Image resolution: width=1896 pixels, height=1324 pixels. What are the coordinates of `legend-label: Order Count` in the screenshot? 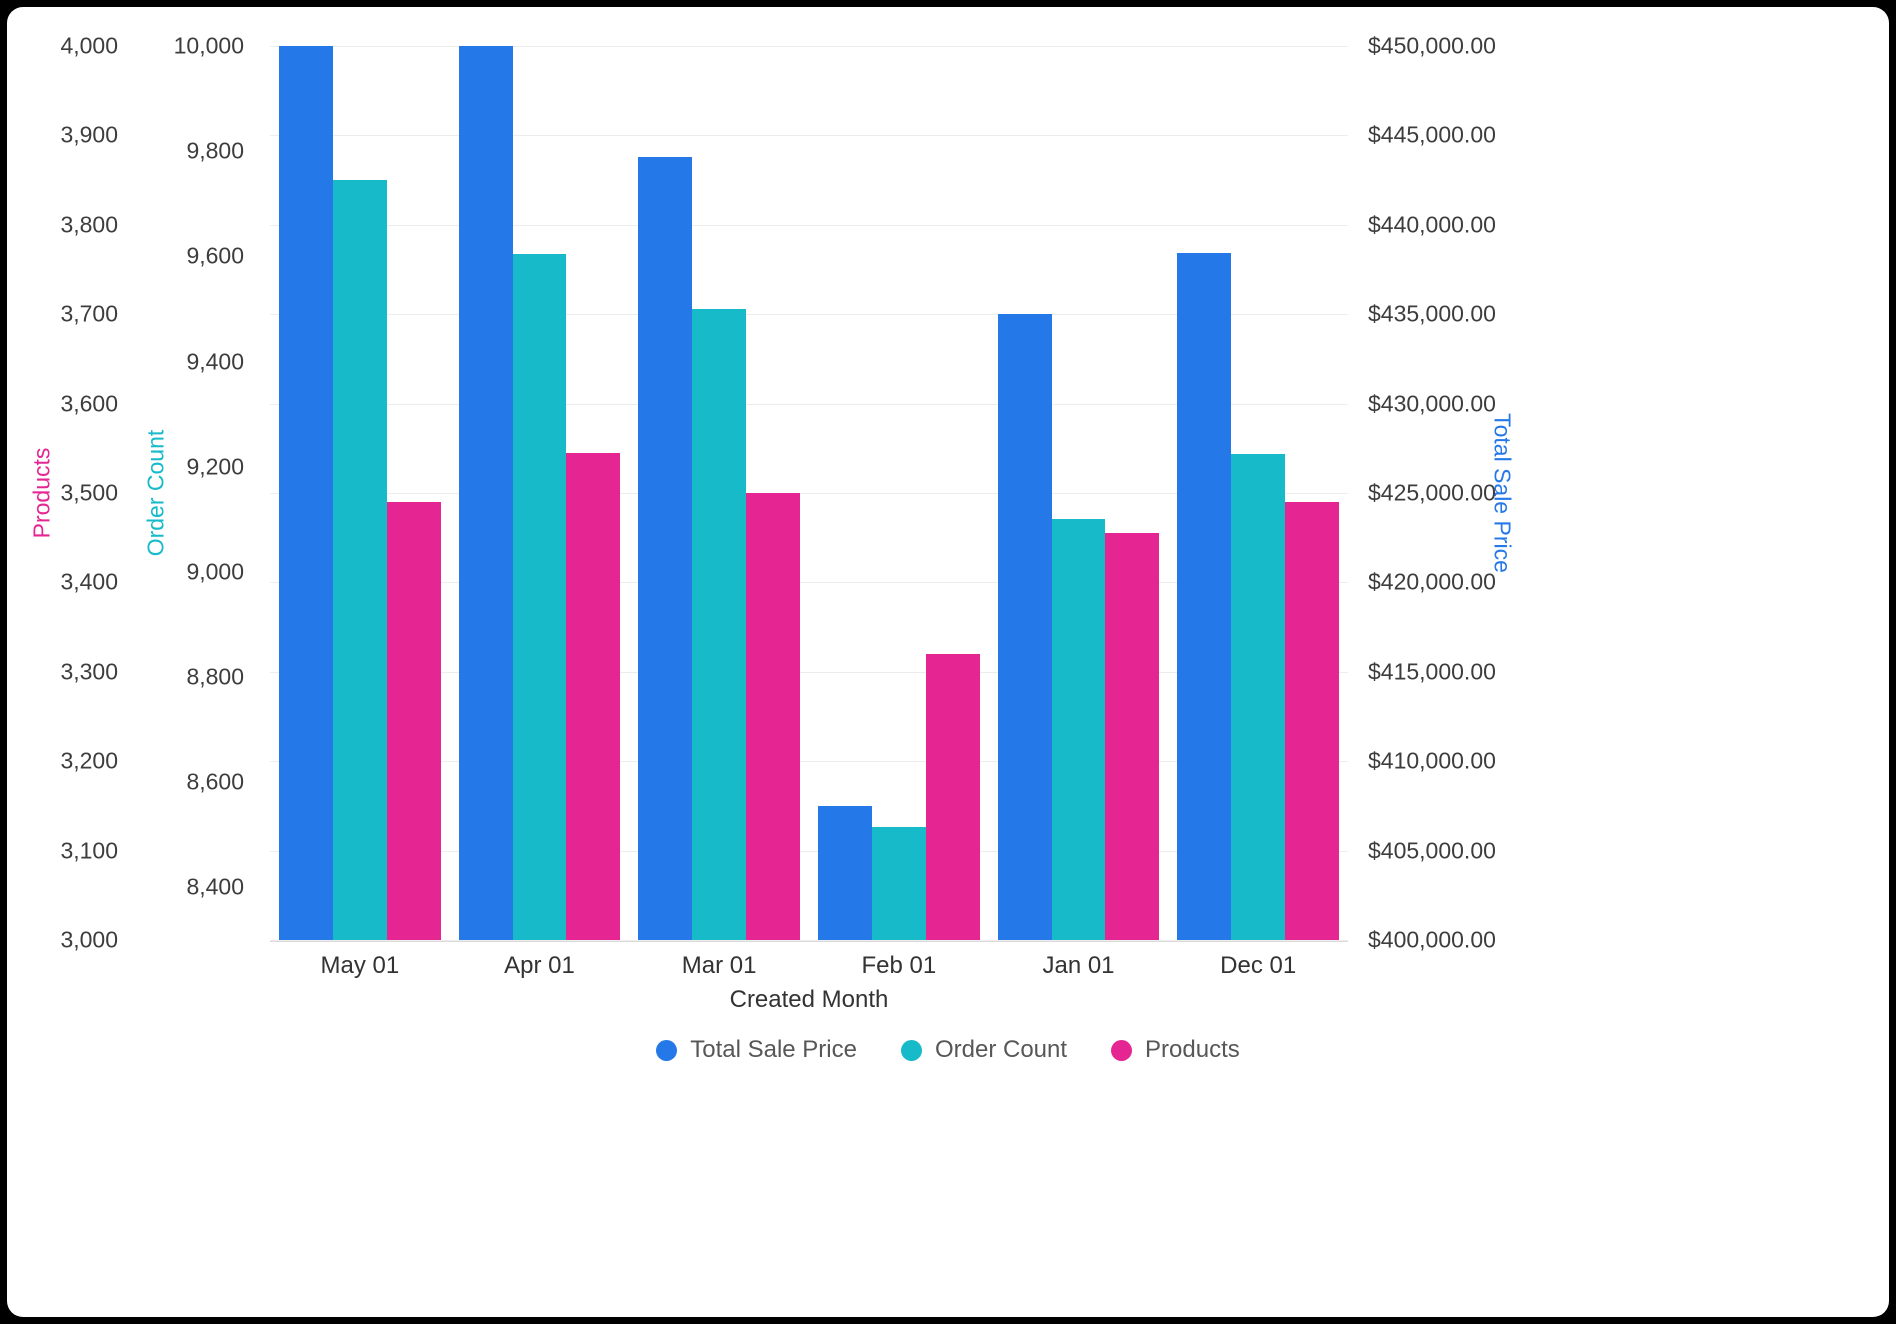 It's located at (1001, 1049).